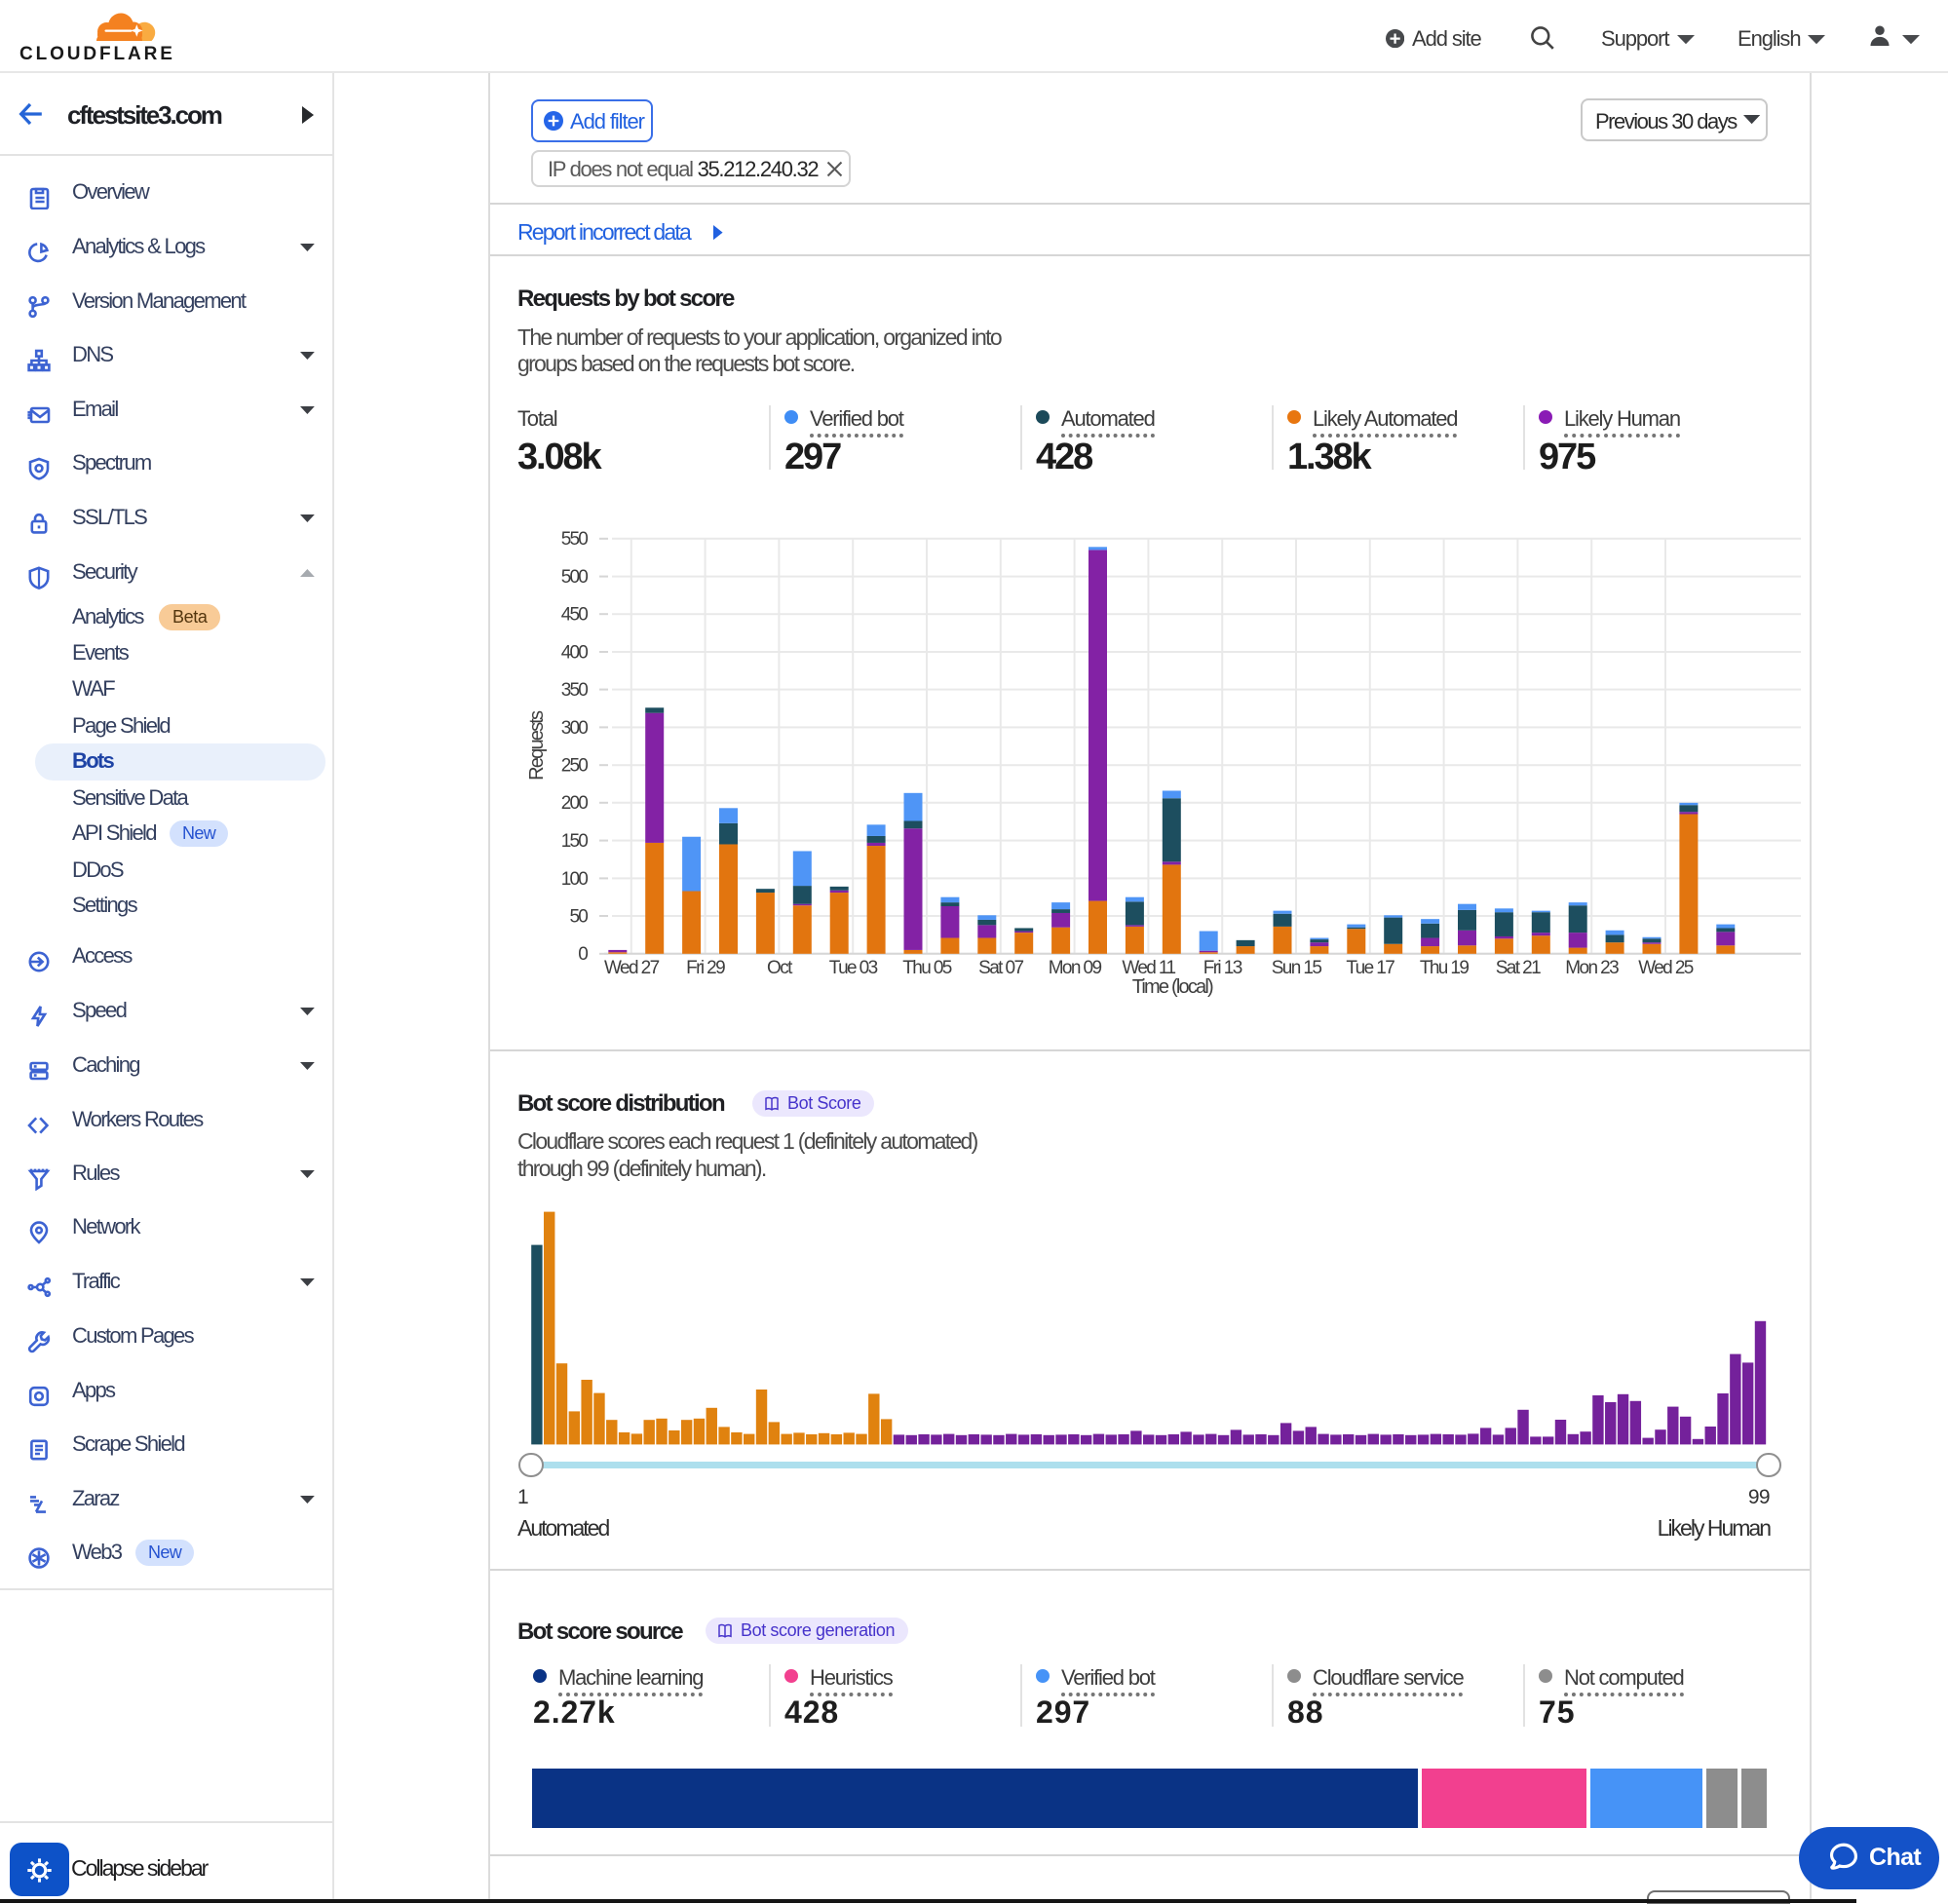 This screenshot has height=1904, width=1948. I want to click on svg-text: 300, so click(575, 728).